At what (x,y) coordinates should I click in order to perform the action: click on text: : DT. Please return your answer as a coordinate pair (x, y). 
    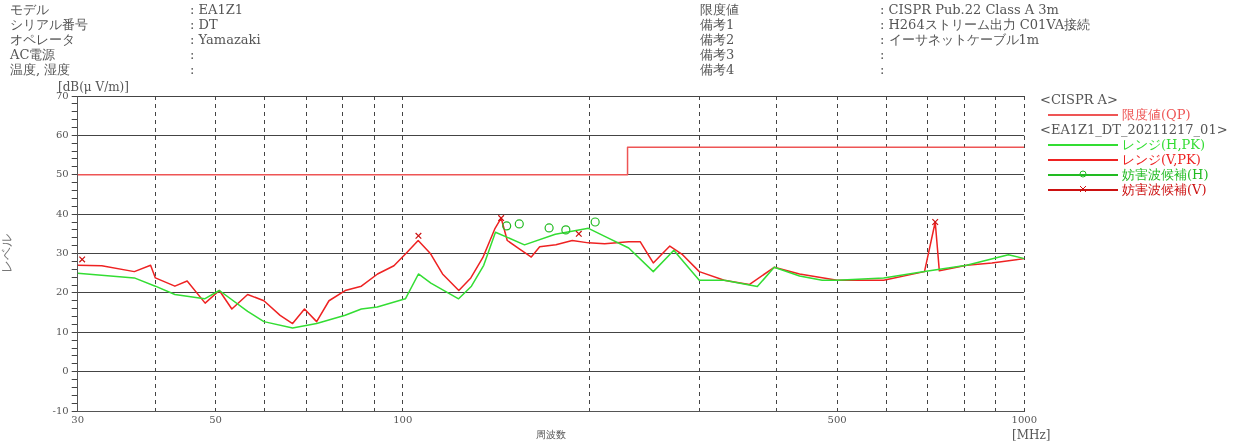
    Looking at the image, I should click on (204, 24).